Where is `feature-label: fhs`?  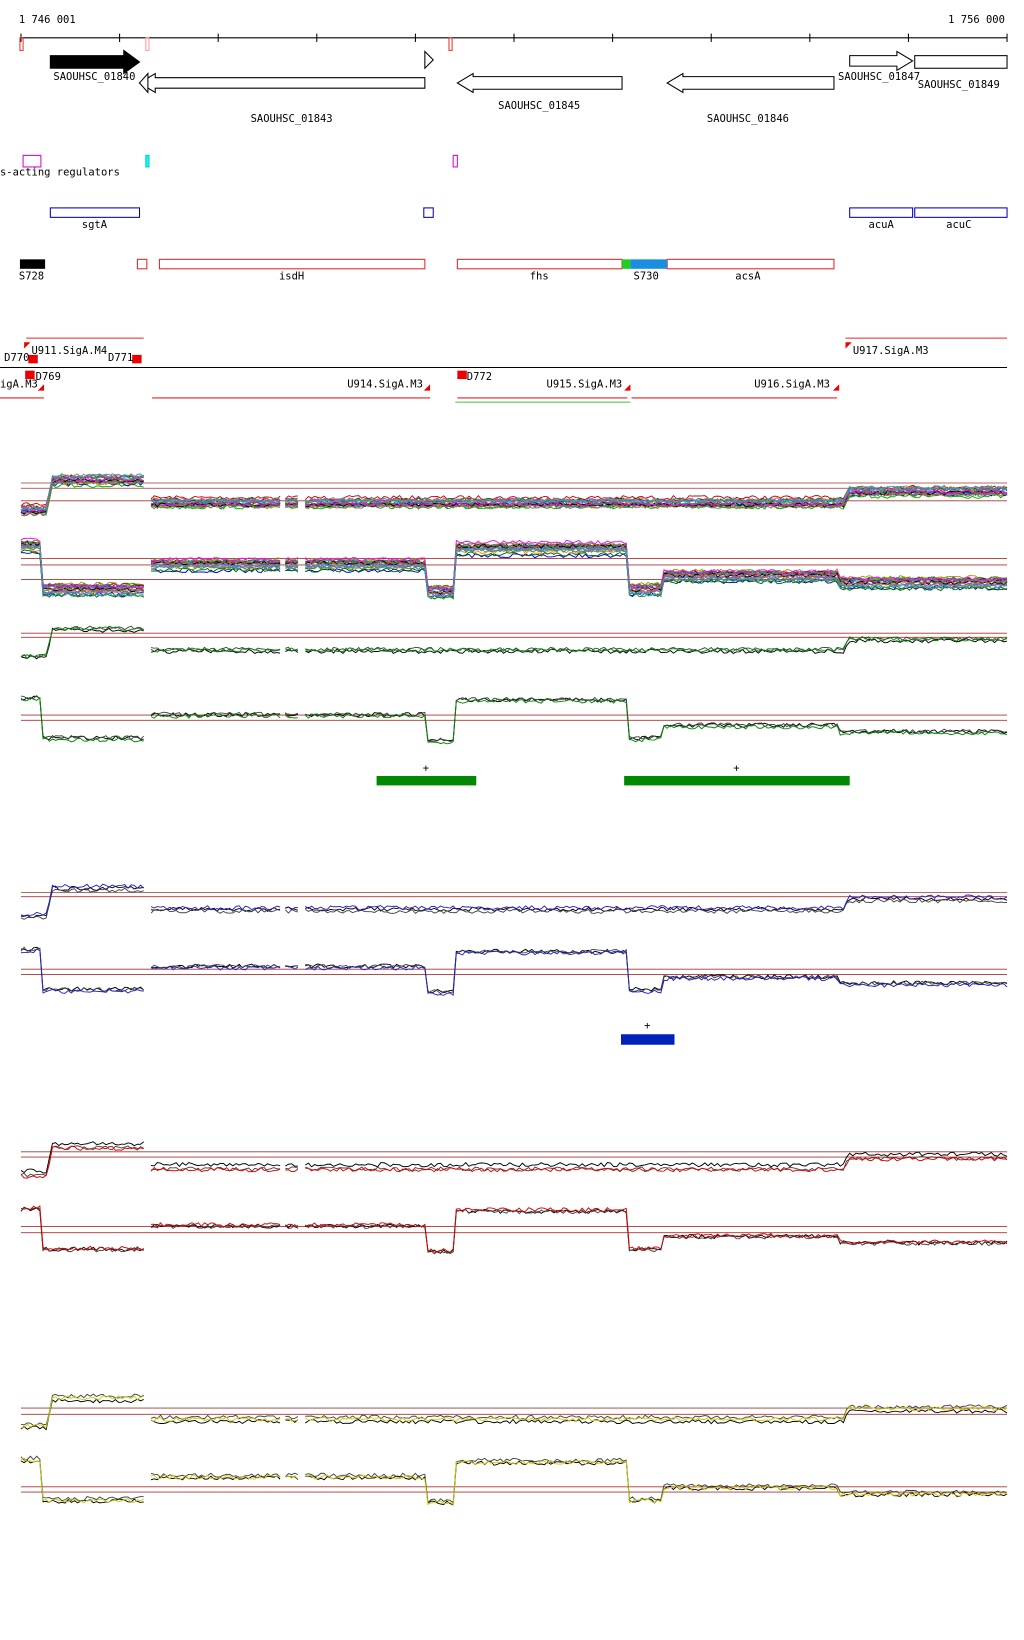 feature-label: fhs is located at coordinates (539, 276).